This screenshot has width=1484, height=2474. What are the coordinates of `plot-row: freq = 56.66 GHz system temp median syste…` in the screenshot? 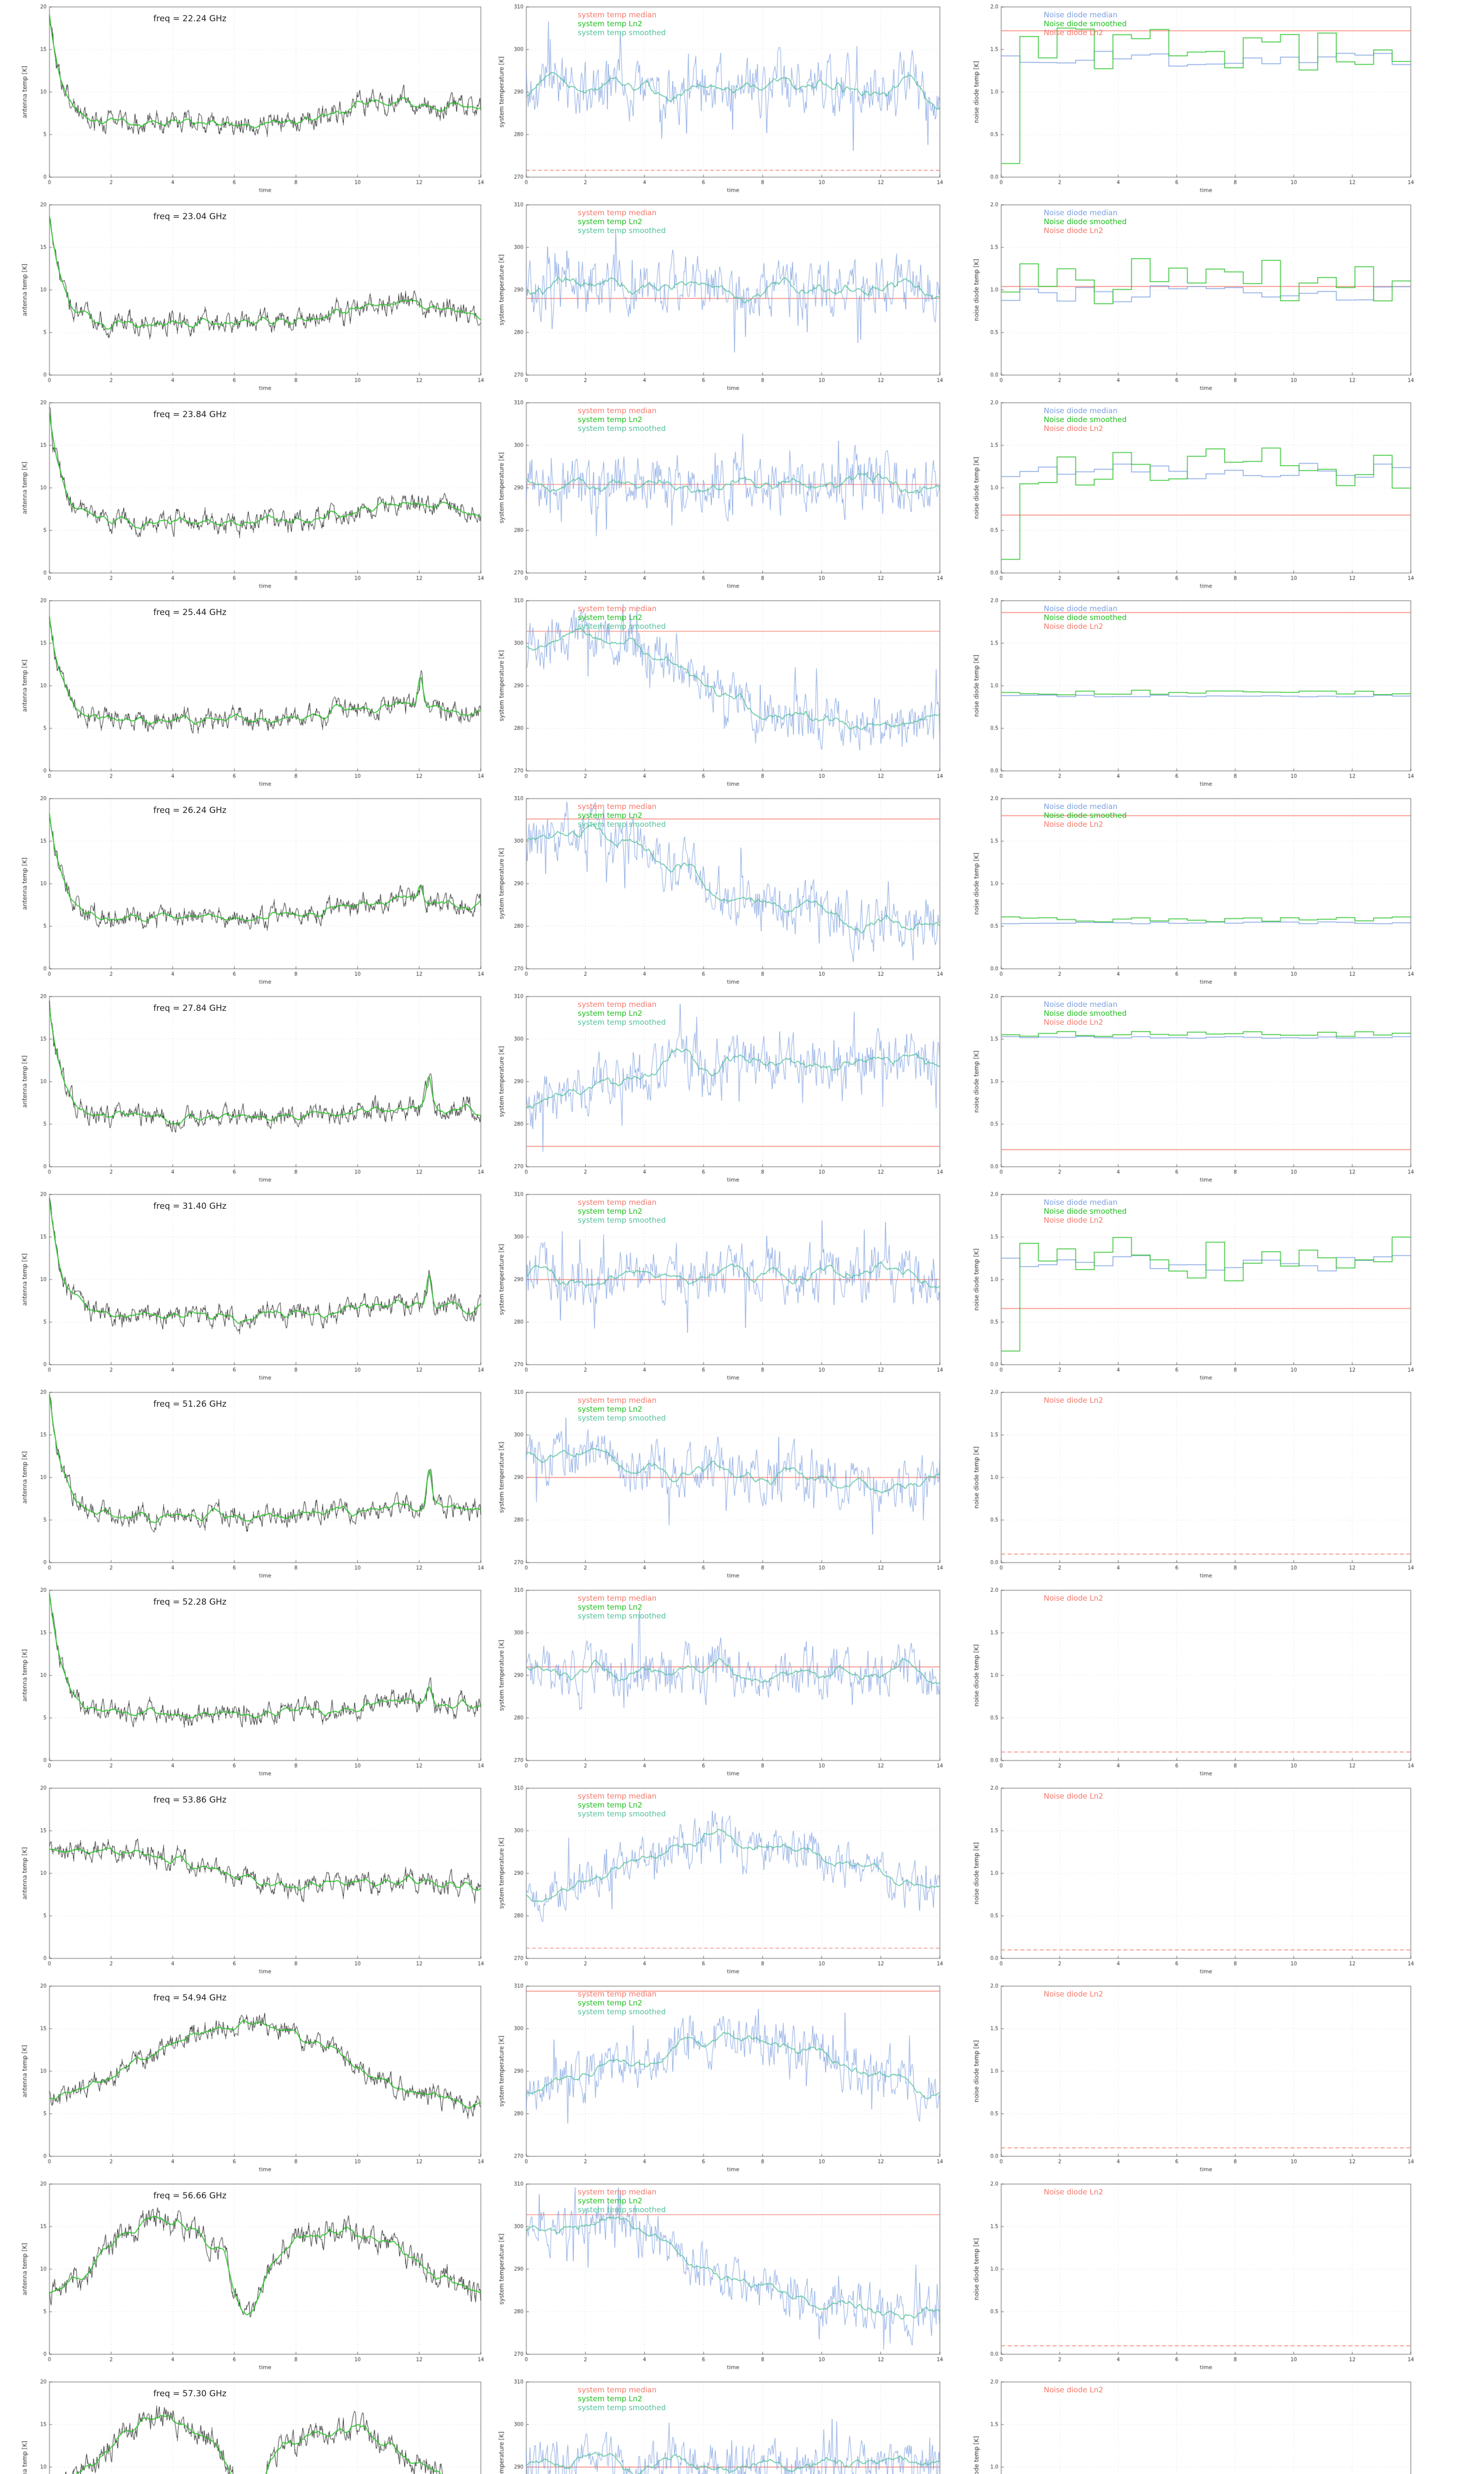 It's located at (742, 2276).